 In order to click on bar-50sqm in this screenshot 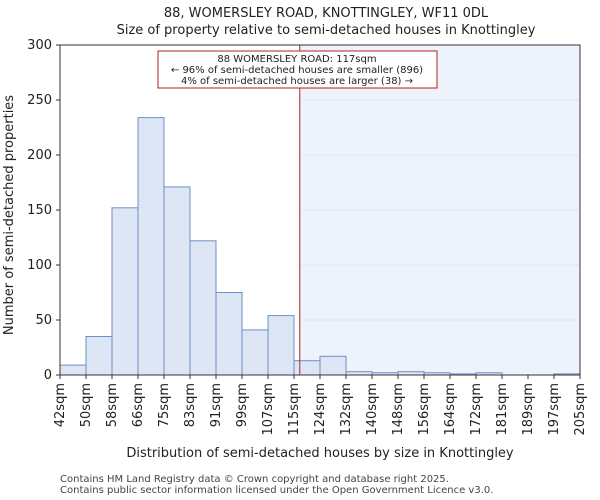, I will do `click(99, 356)`.